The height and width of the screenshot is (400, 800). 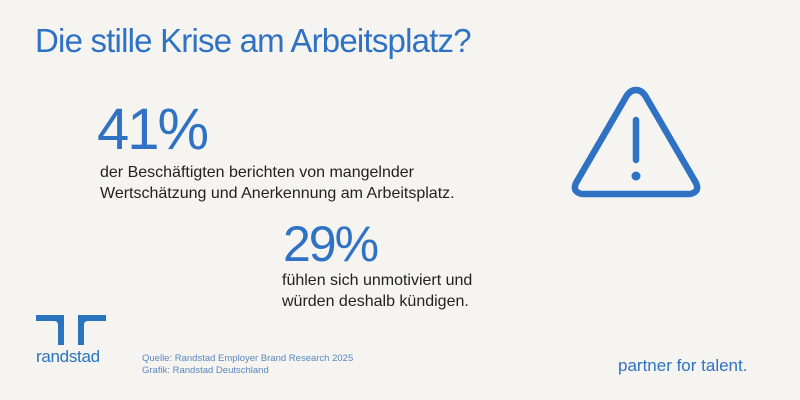 What do you see at coordinates (683, 365) in the screenshot?
I see `tagline: partner for talent.` at bounding box center [683, 365].